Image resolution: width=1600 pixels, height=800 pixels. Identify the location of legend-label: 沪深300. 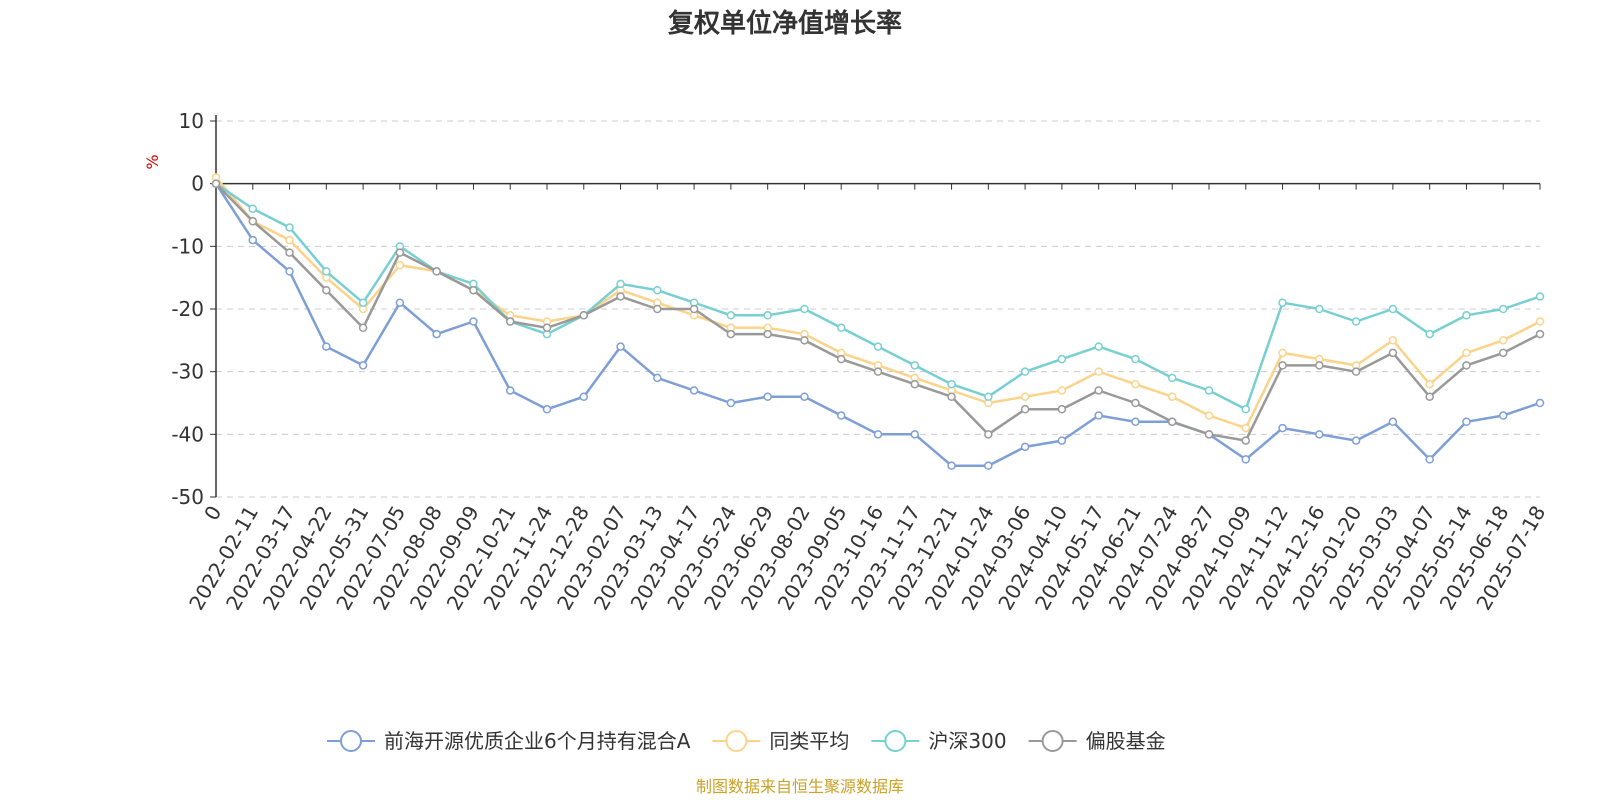
(967, 741).